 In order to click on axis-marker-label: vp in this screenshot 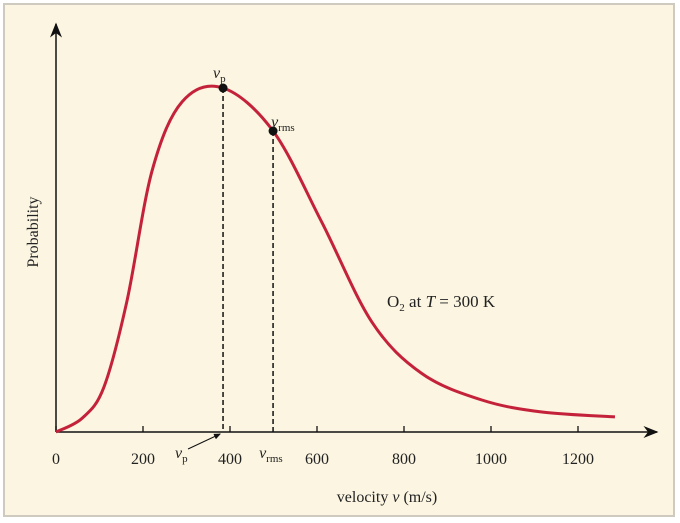, I will do `click(181, 455)`.